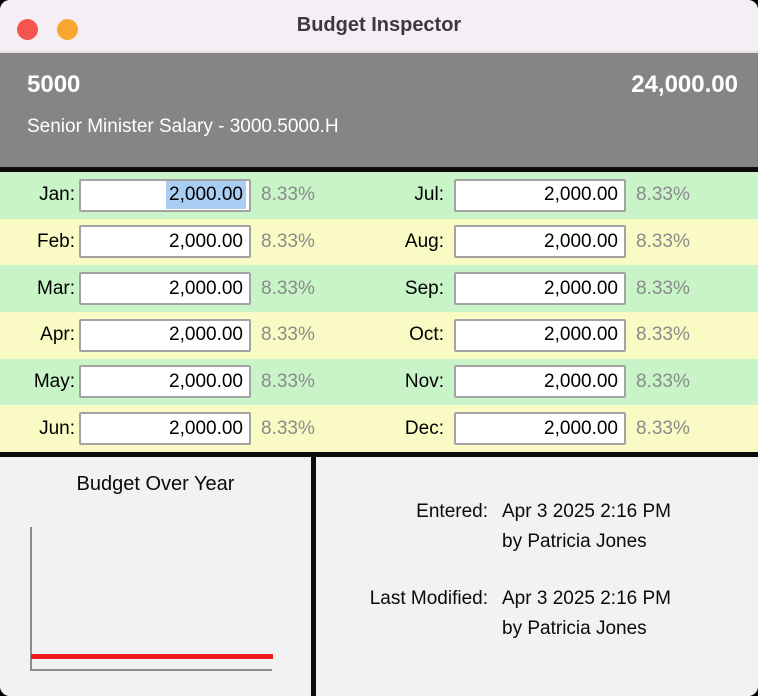 The width and height of the screenshot is (758, 696). Describe the element at coordinates (206, 428) in the screenshot. I see `month-value-jun: 2,000.00` at that location.